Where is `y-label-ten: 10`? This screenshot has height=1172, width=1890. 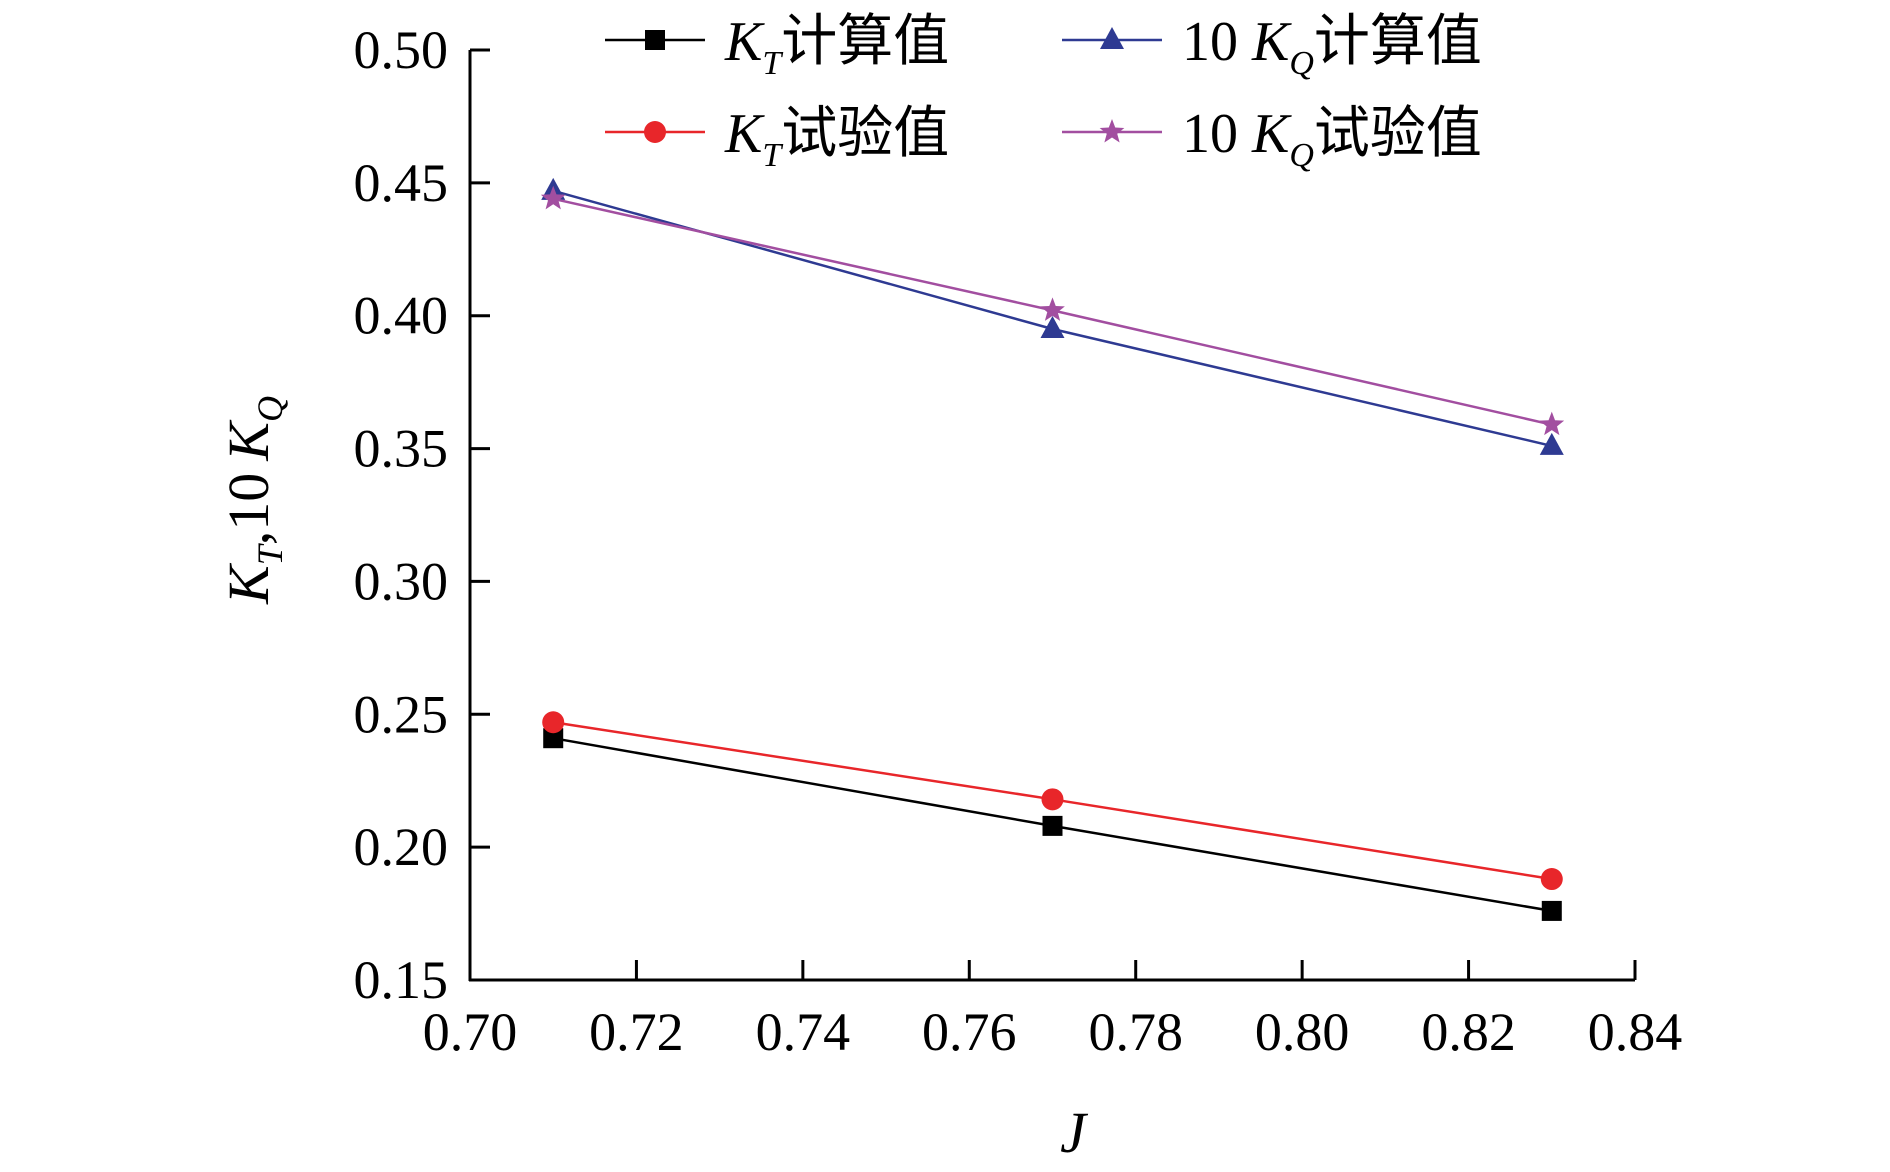 y-label-ten: 10 is located at coordinates (248, 502).